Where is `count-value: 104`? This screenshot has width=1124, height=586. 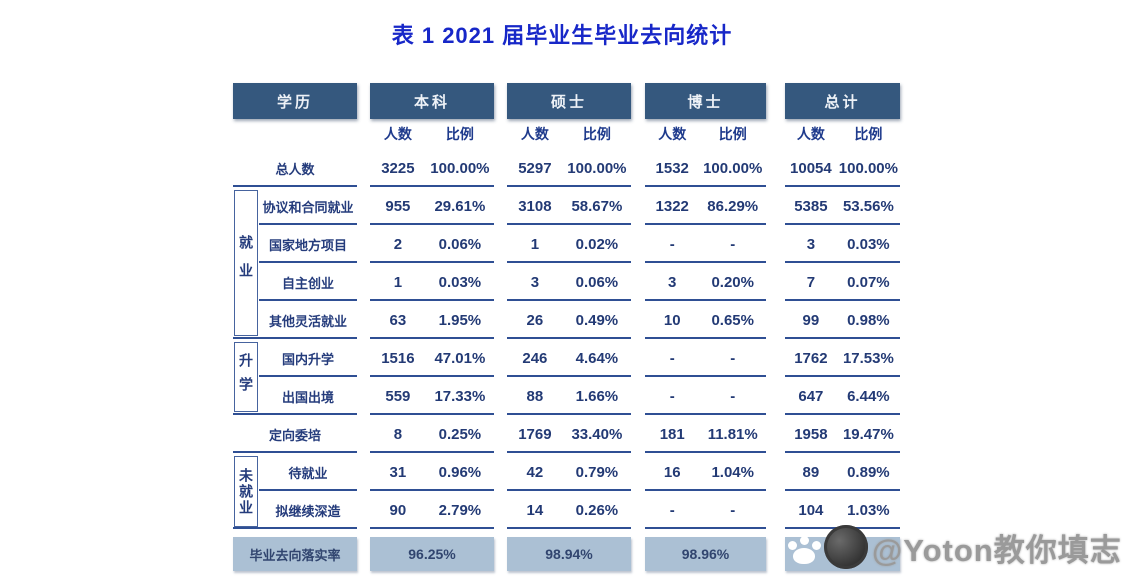 count-value: 104 is located at coordinates (811, 510).